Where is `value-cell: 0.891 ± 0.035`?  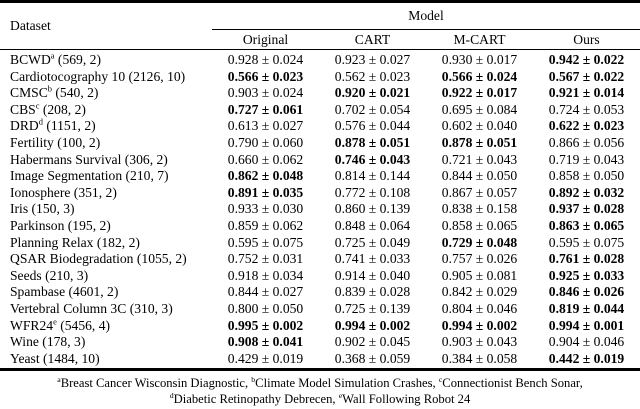 value-cell: 0.891 ± 0.035 is located at coordinates (265, 192).